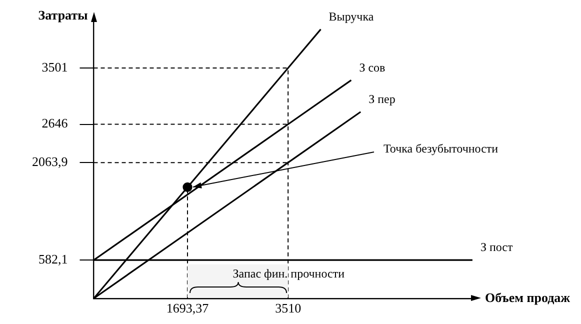  What do you see at coordinates (288, 308) in the screenshot?
I see `x-tick-label: 3510` at bounding box center [288, 308].